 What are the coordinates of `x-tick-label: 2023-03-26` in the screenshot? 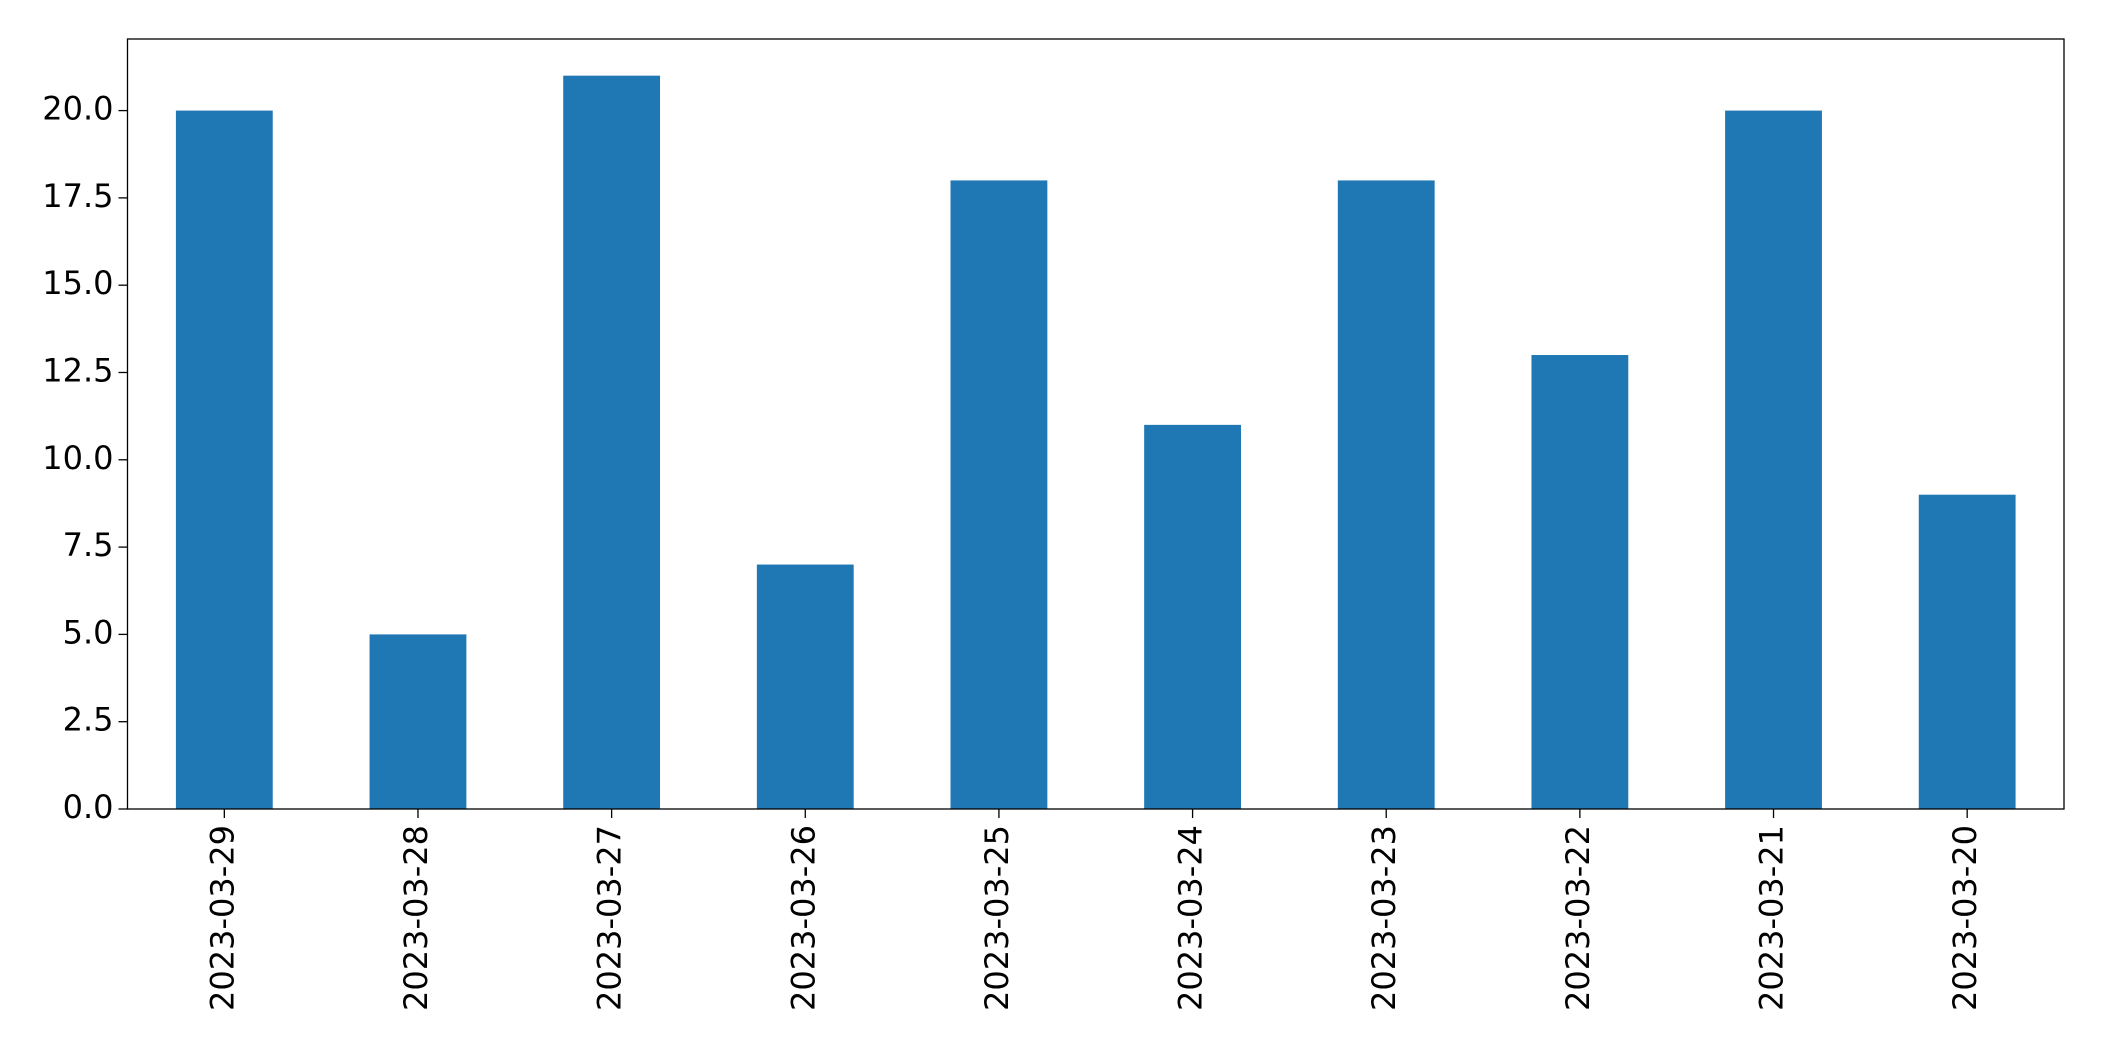 It's located at (803, 918).